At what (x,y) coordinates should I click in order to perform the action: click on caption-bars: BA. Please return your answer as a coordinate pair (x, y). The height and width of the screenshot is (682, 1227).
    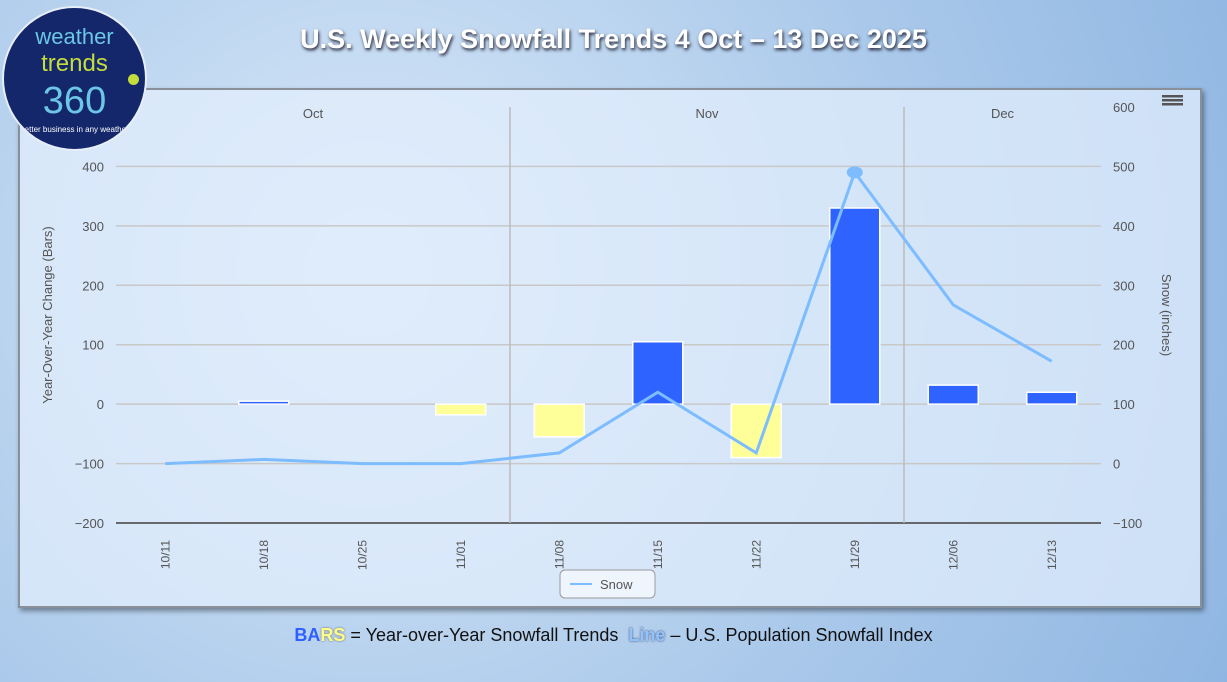
    Looking at the image, I should click on (307, 635).